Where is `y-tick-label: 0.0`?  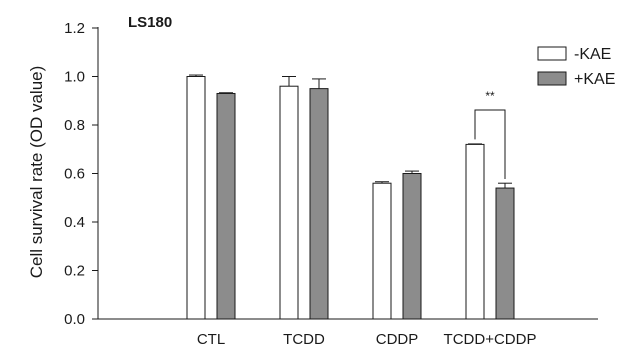
y-tick-label: 0.0 is located at coordinates (74, 319).